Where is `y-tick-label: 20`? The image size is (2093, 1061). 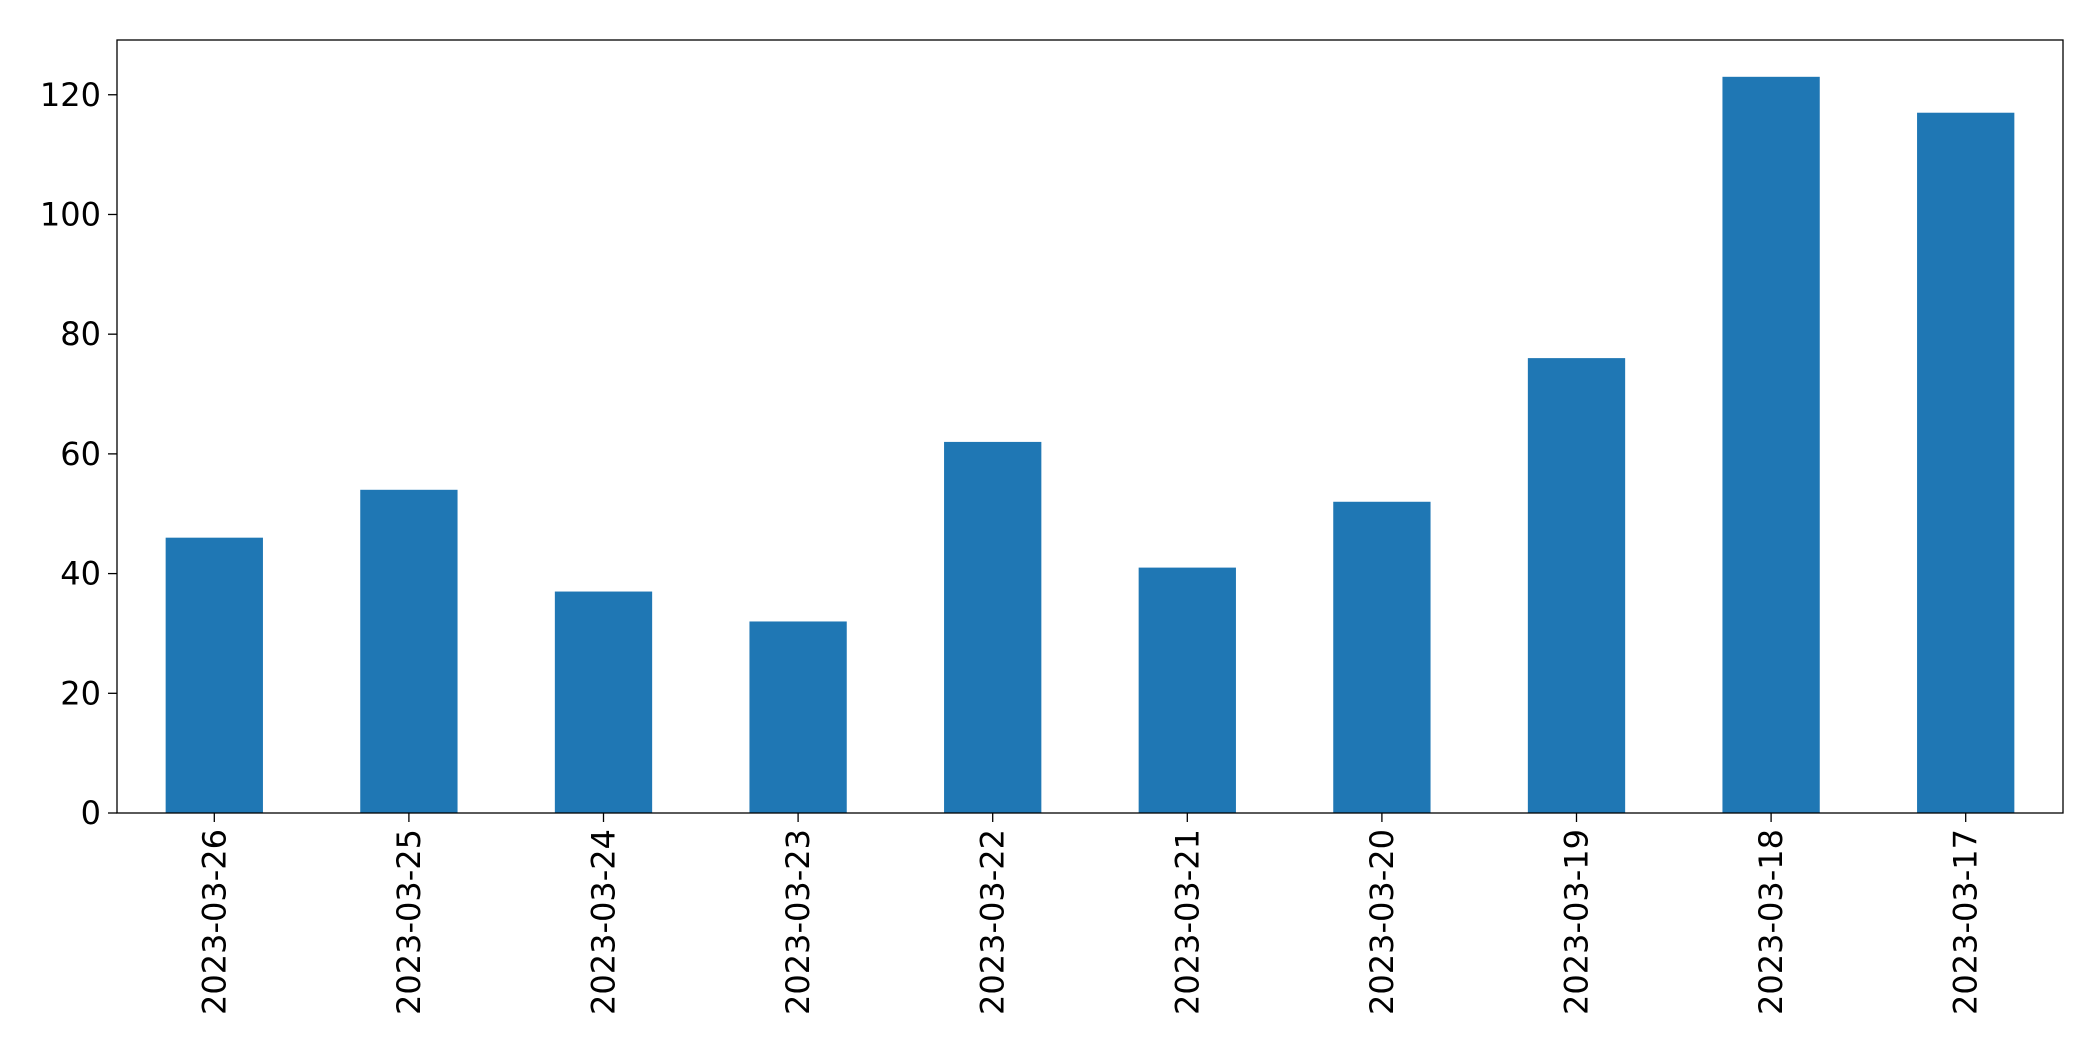
y-tick-label: 20 is located at coordinates (80, 693).